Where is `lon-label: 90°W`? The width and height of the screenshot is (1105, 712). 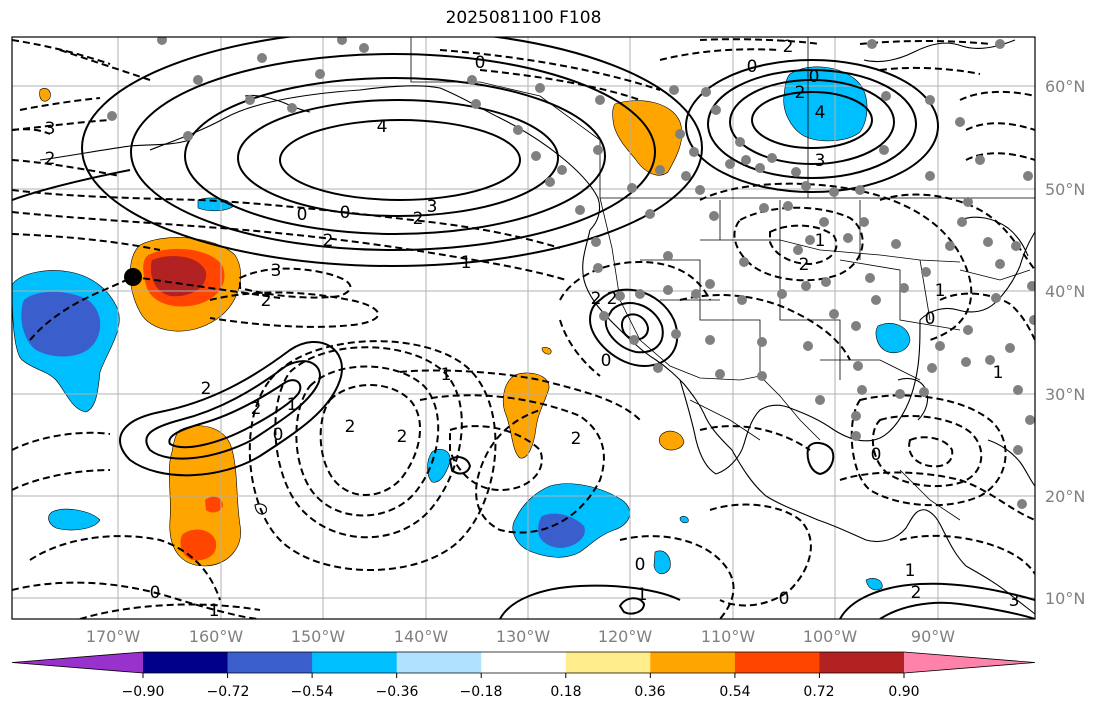 lon-label: 90°W is located at coordinates (933, 636).